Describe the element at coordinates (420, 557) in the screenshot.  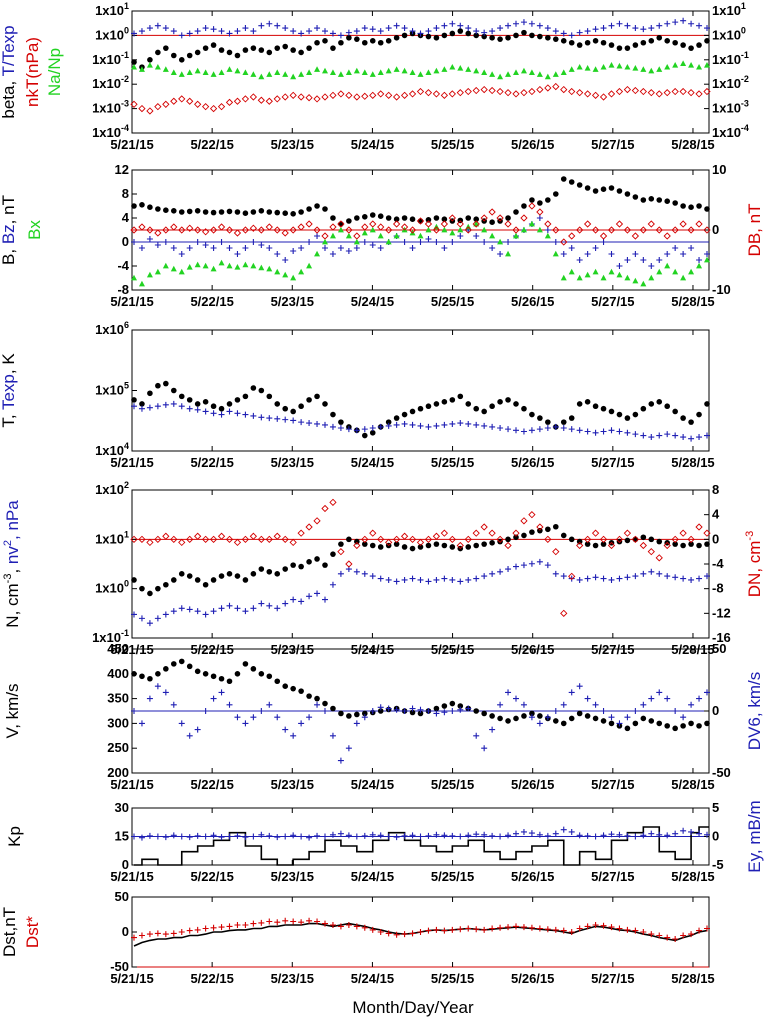
I see `series-diamond` at that location.